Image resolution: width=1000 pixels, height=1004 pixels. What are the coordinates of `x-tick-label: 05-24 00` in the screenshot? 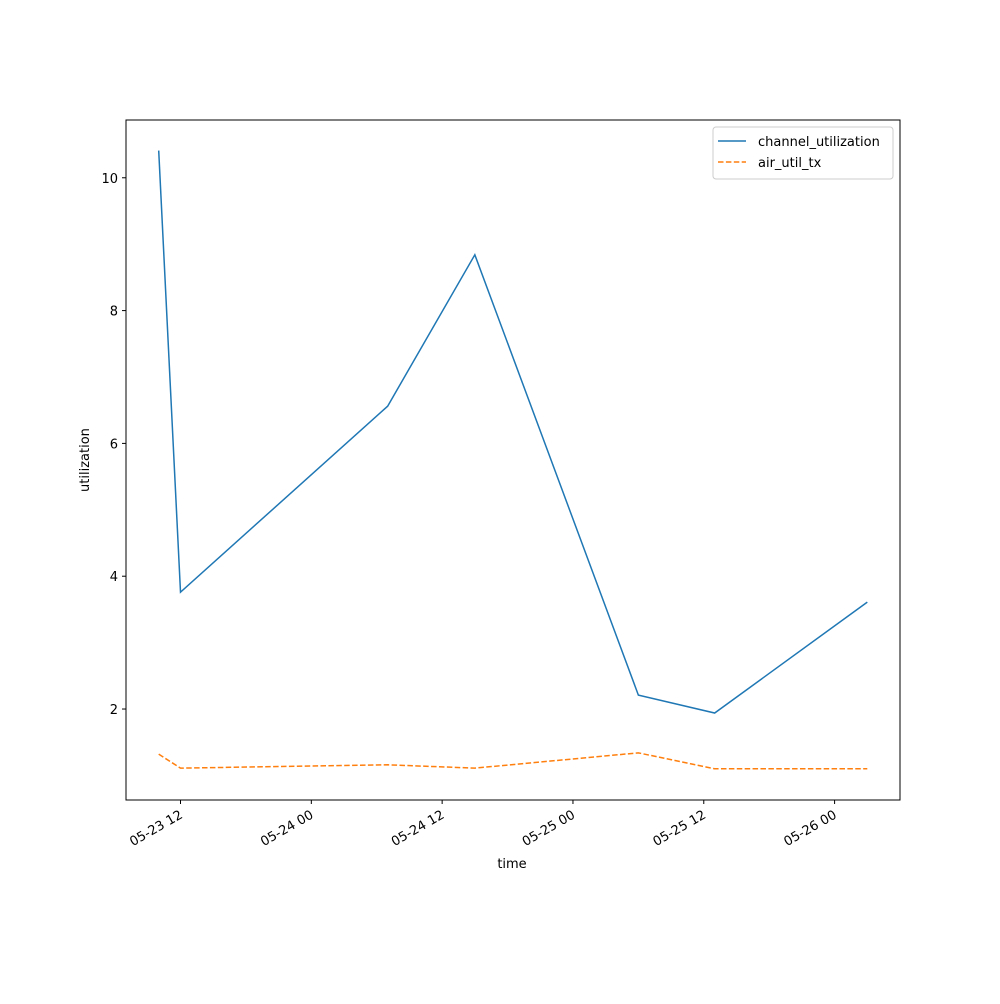 It's located at (287, 829).